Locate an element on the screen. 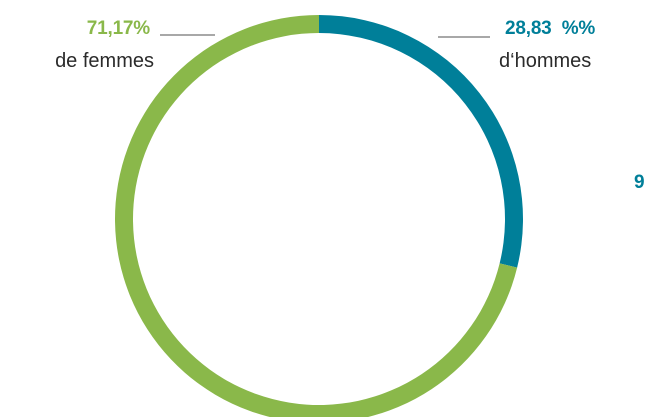 This screenshot has height=417, width=645. men-percent-label: 28,83 %% is located at coordinates (550, 28).